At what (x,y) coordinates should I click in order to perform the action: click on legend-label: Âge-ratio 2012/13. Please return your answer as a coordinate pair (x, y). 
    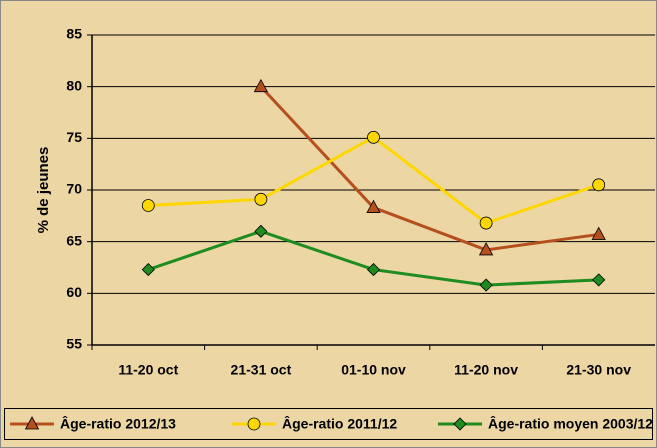
    Looking at the image, I should click on (118, 423).